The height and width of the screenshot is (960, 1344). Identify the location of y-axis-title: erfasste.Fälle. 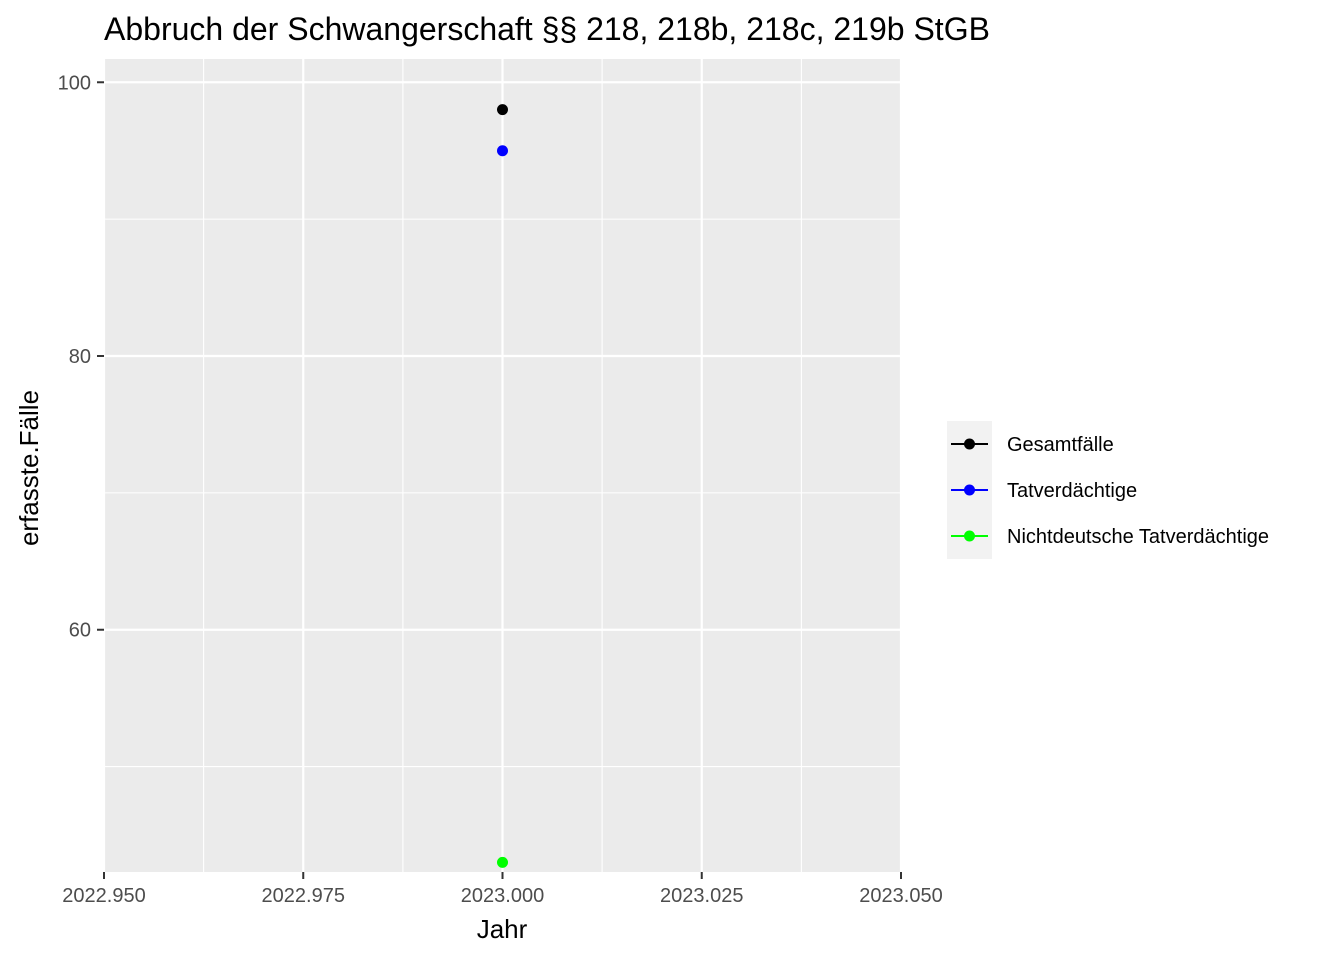
(29, 468).